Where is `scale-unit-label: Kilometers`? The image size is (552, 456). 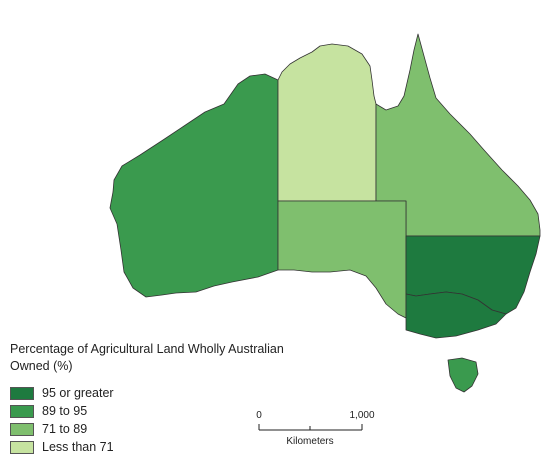 scale-unit-label: Kilometers is located at coordinates (309, 441).